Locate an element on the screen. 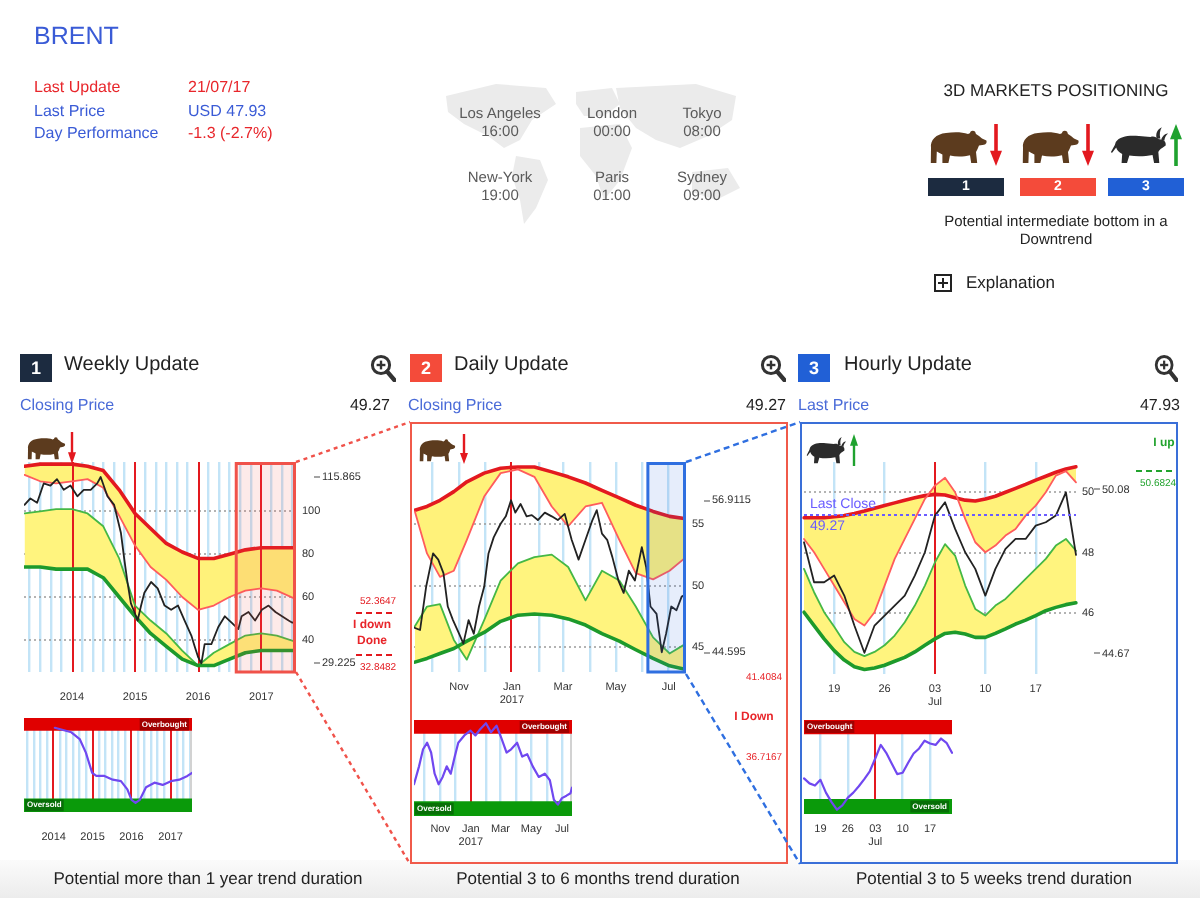 The image size is (1200, 898). text: BRENT is located at coordinates (76, 36).